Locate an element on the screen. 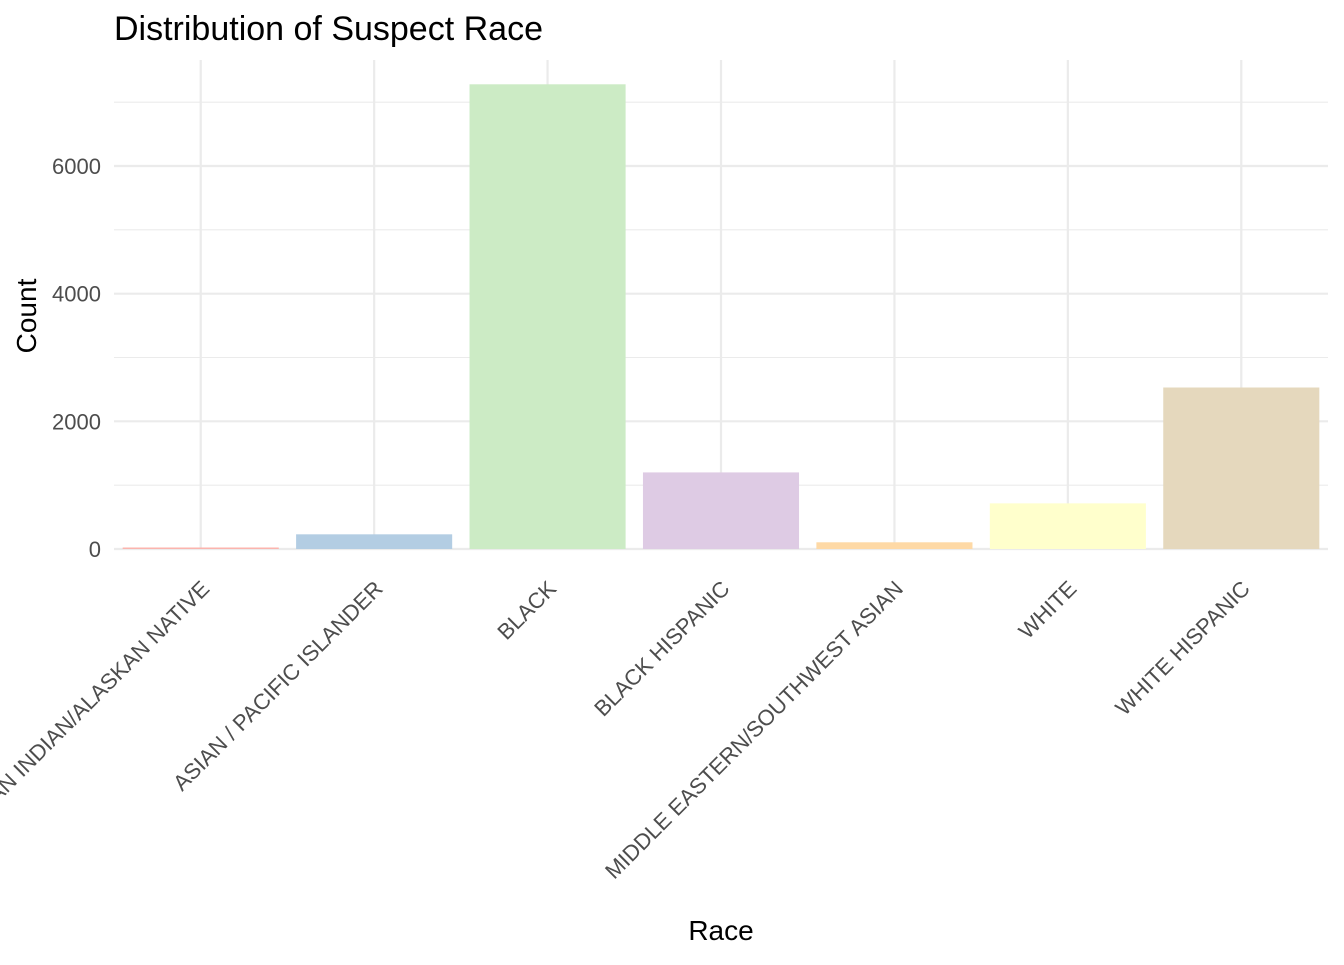 The height and width of the screenshot is (965, 1344). y-axis-title: Count is located at coordinates (26, 315).